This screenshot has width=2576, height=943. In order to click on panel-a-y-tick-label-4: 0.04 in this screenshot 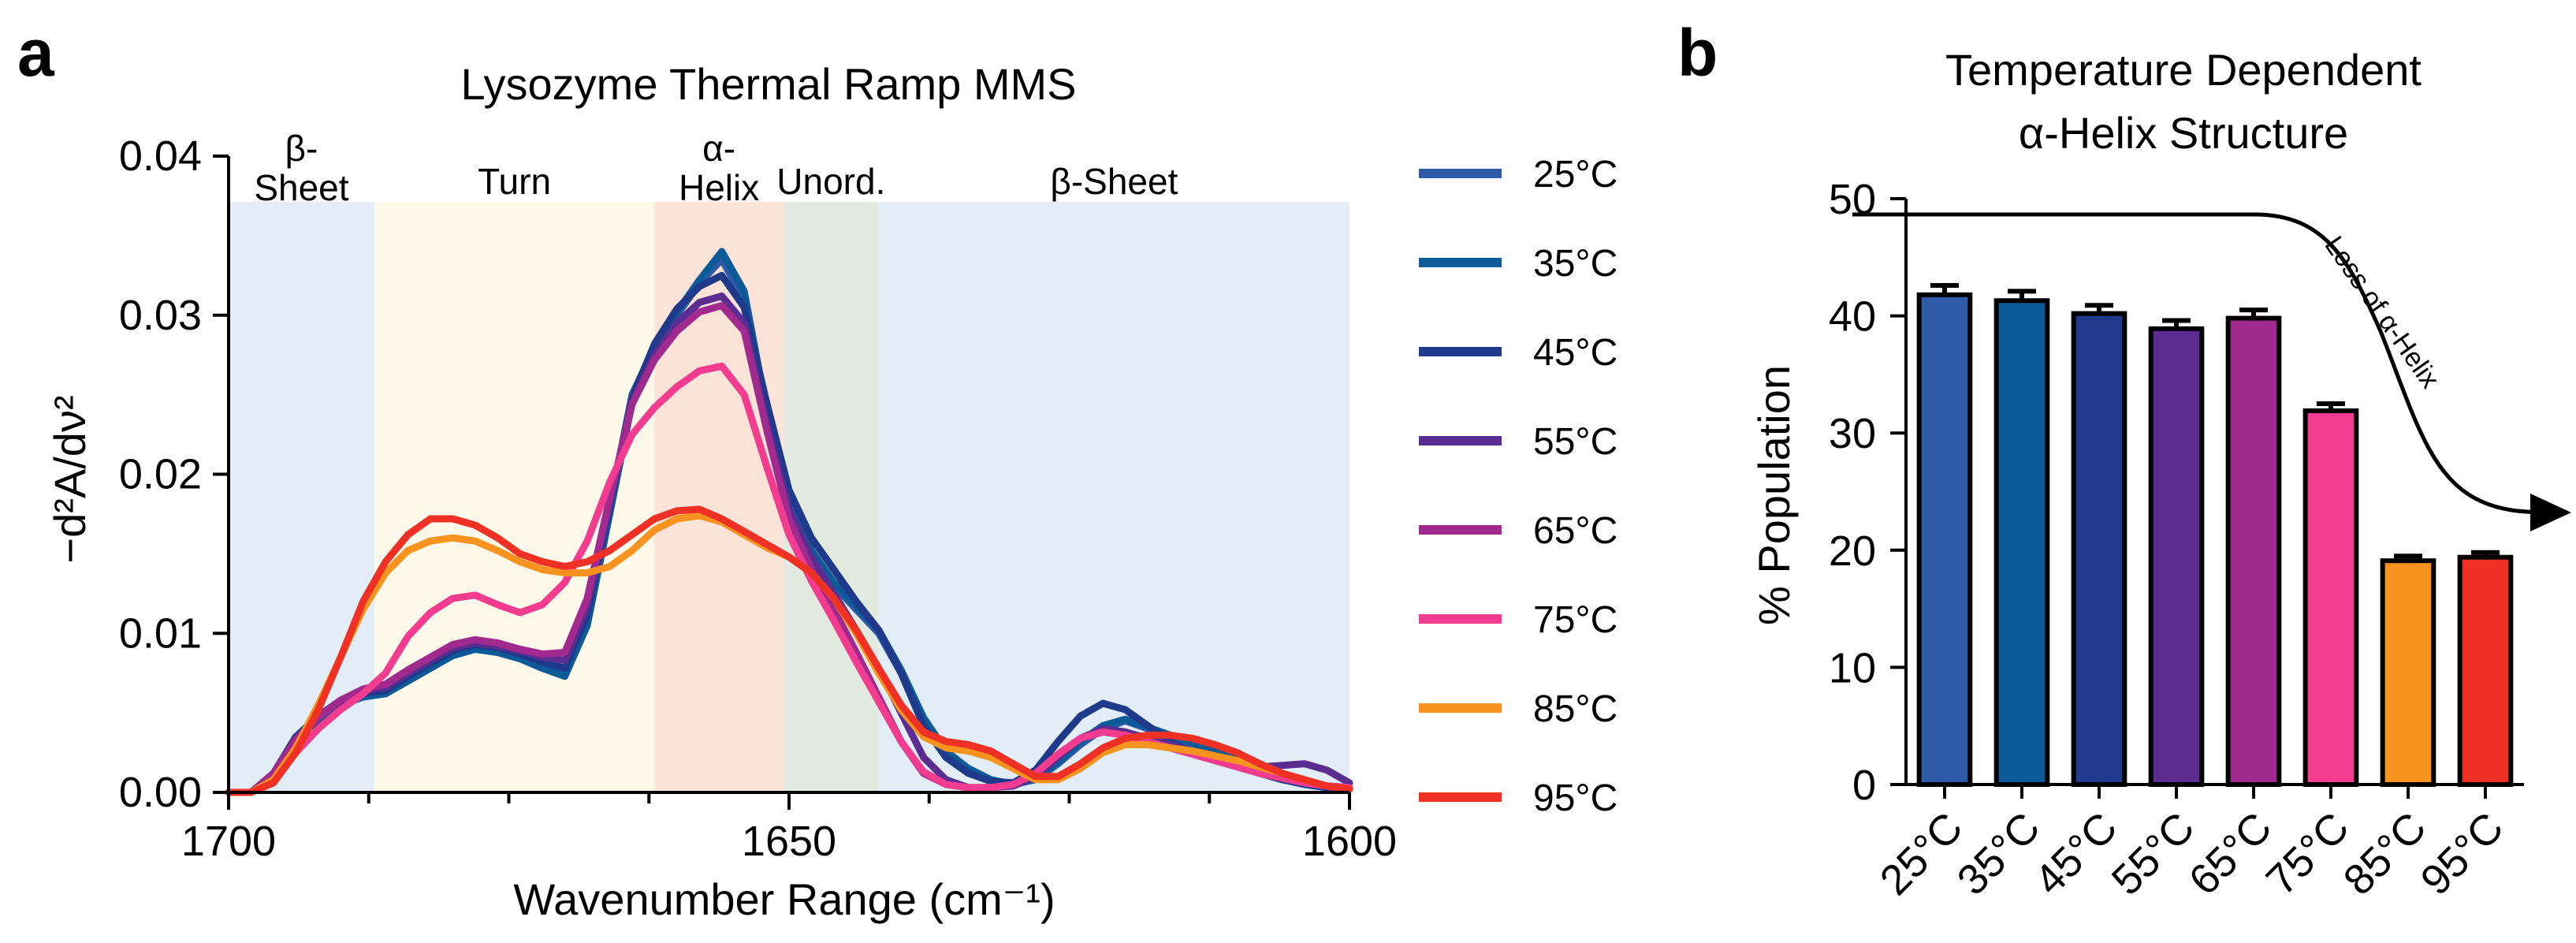, I will do `click(160, 156)`.